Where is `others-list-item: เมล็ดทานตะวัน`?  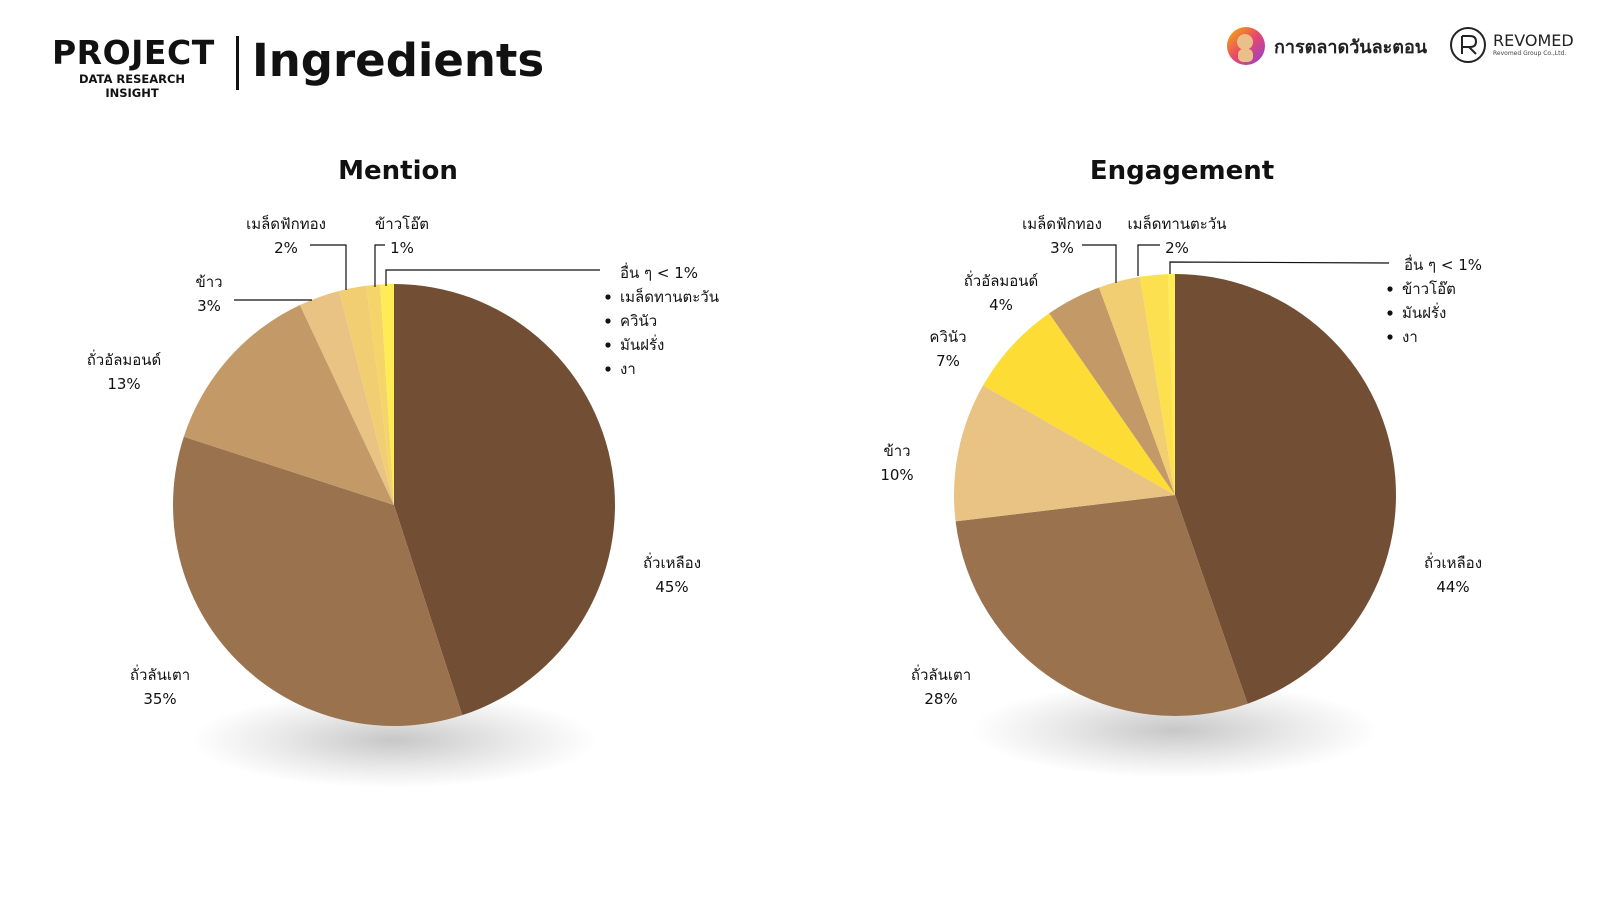
others-list-item: เมล็ดทานตะวัน is located at coordinates (669, 296).